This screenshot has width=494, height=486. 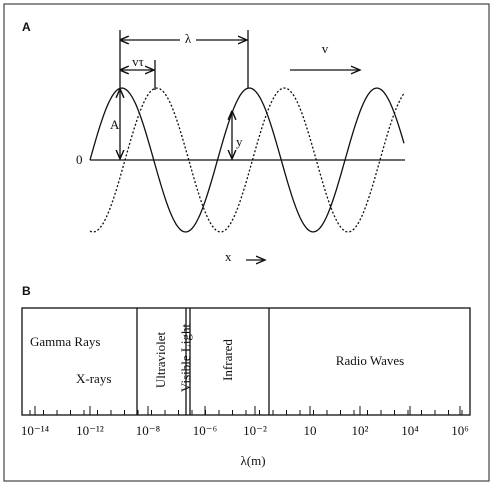 What do you see at coordinates (252, 460) in the screenshot?
I see `axis-label: λ(m)` at bounding box center [252, 460].